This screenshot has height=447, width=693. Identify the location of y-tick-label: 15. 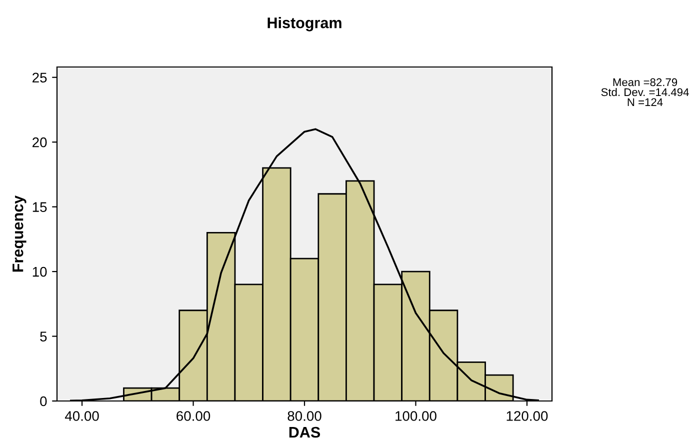
(39, 207).